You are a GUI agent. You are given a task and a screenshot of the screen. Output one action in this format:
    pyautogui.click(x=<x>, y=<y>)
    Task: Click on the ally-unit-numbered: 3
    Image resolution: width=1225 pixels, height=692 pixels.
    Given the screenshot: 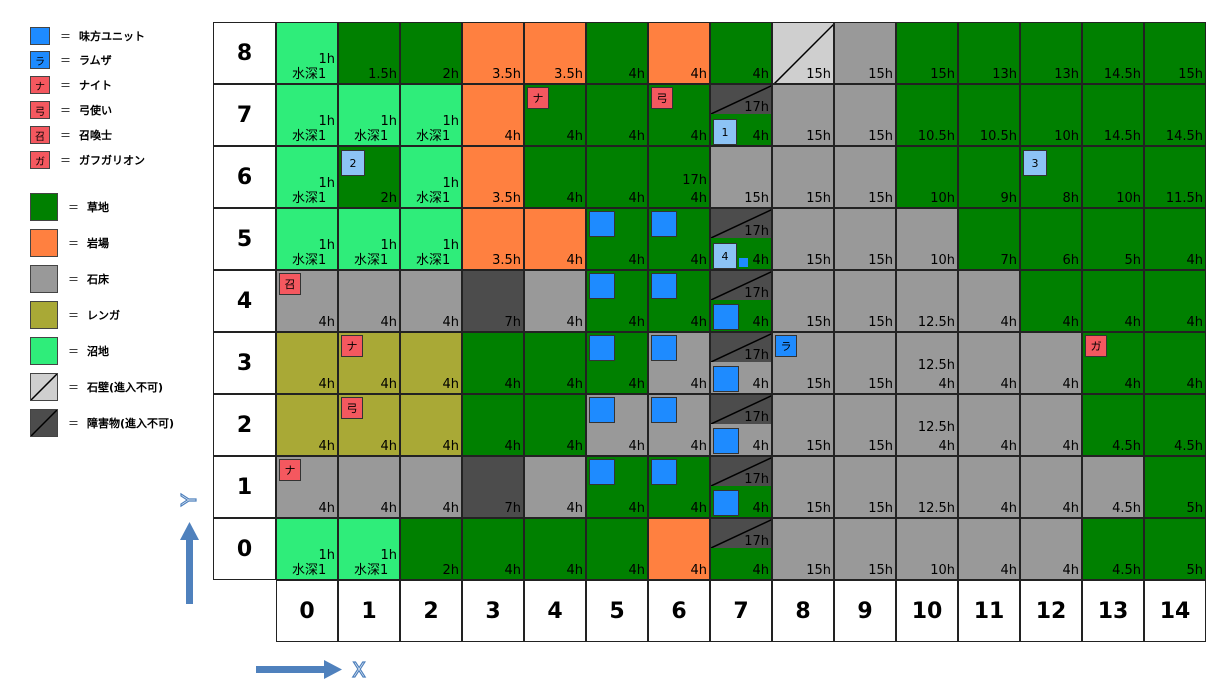 What is the action you would take?
    pyautogui.click(x=1035, y=163)
    